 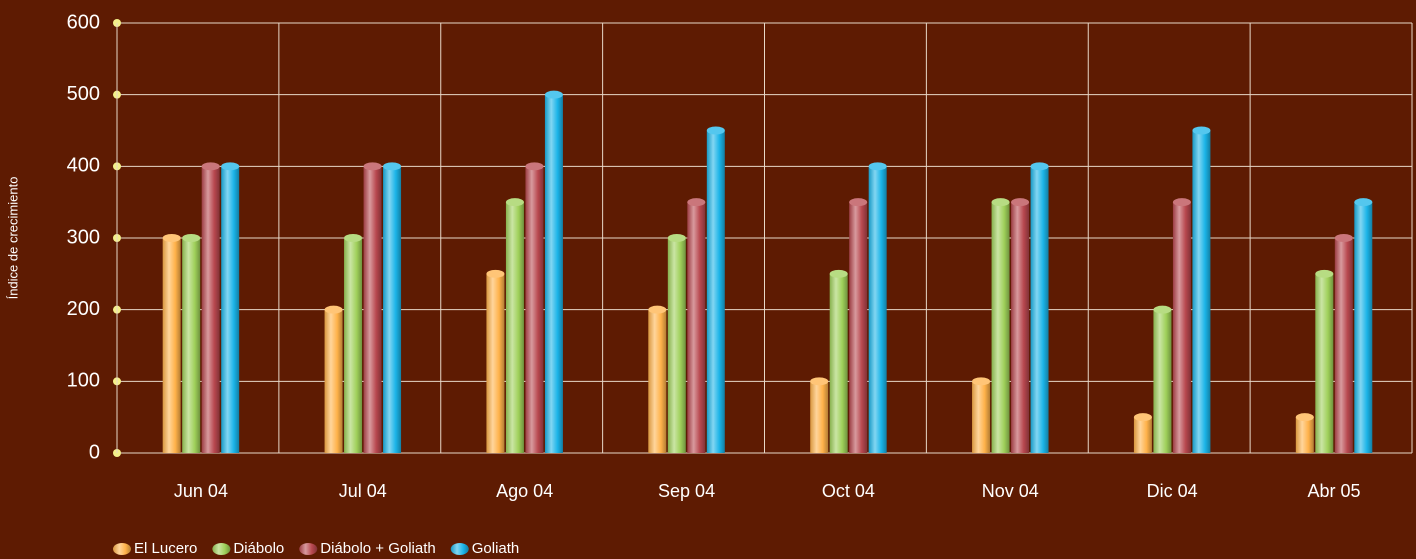 What do you see at coordinates (1172, 491) in the screenshot?
I see `x-tick-label: Dic 04` at bounding box center [1172, 491].